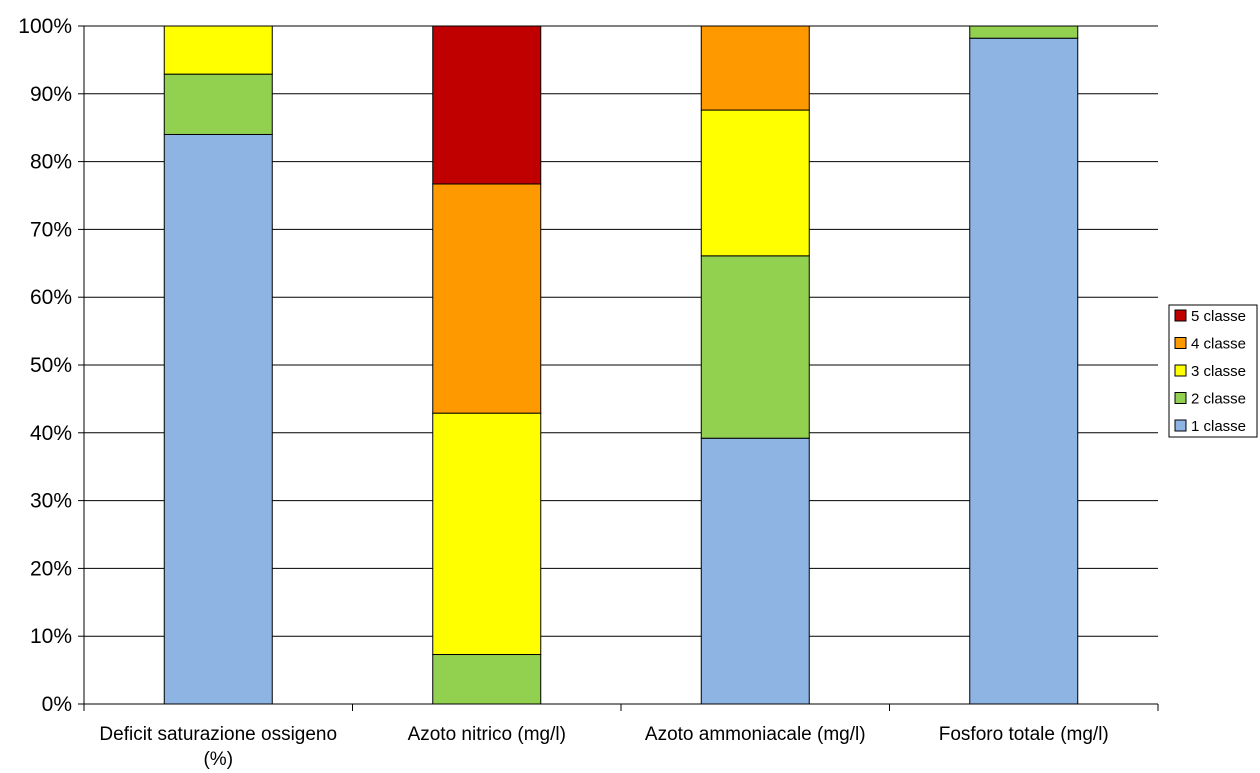  Describe the element at coordinates (51, 229) in the screenshot. I see `y-tick-label: 70%` at that location.